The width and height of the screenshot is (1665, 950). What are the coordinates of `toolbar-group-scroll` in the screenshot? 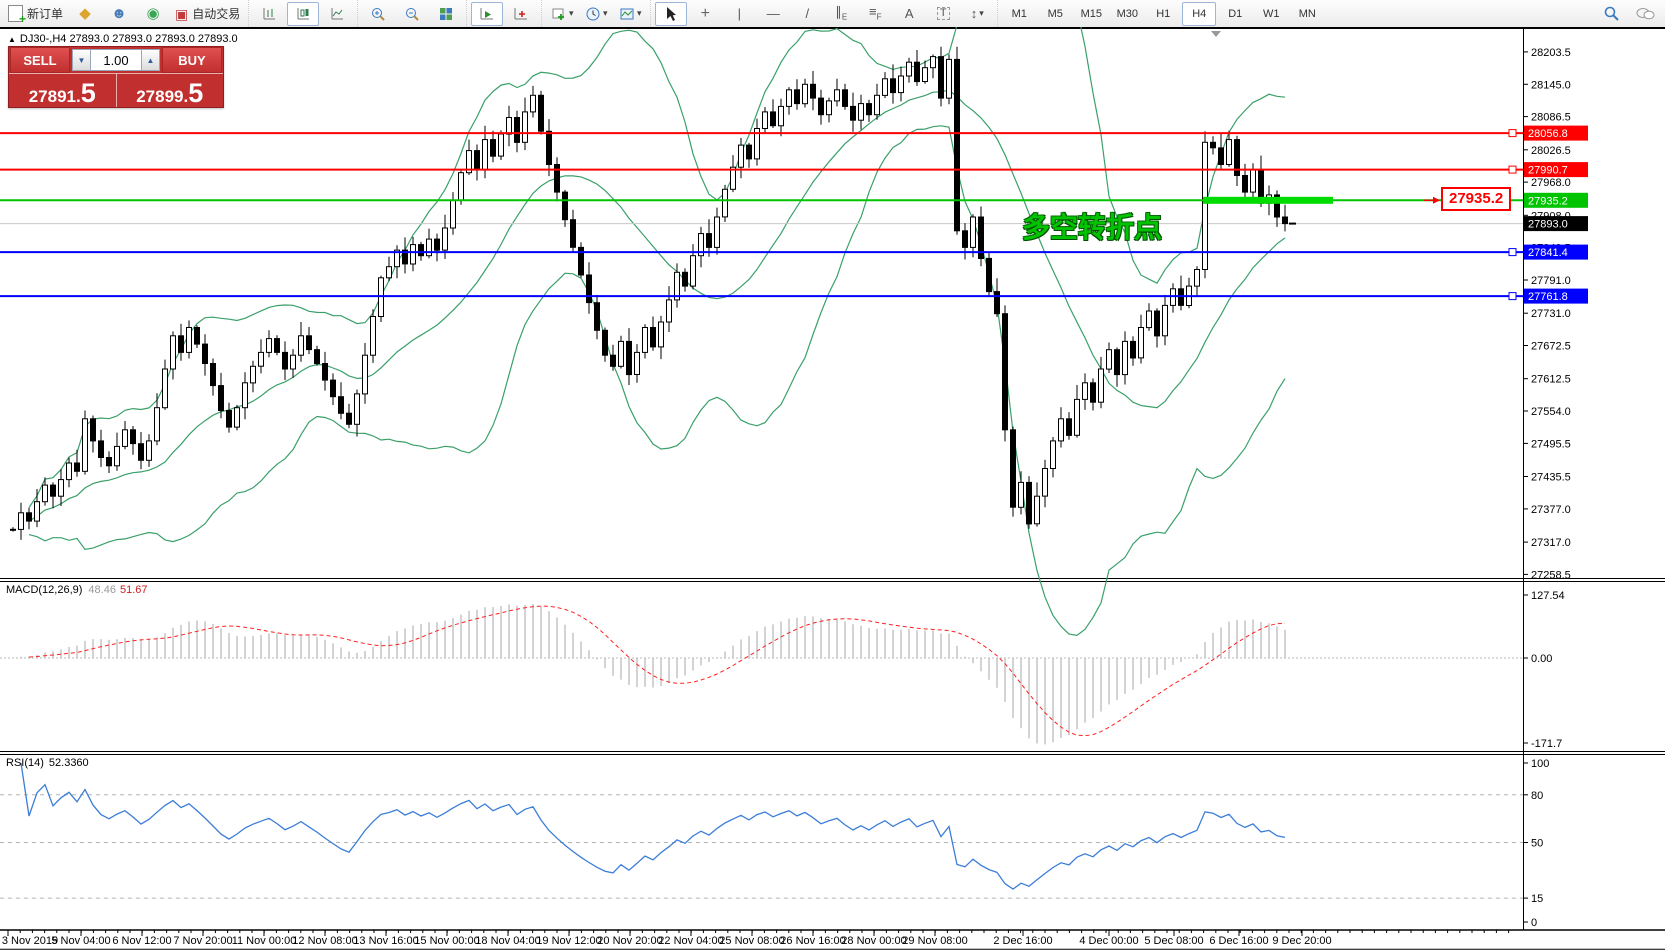 It's located at (503, 13).